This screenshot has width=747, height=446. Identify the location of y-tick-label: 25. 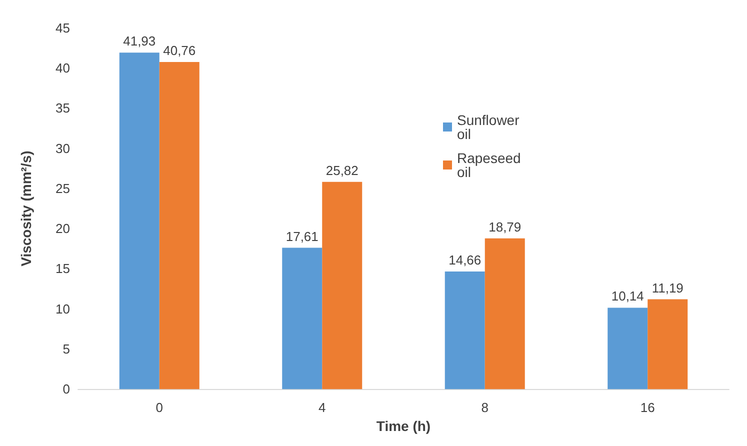
(63, 188).